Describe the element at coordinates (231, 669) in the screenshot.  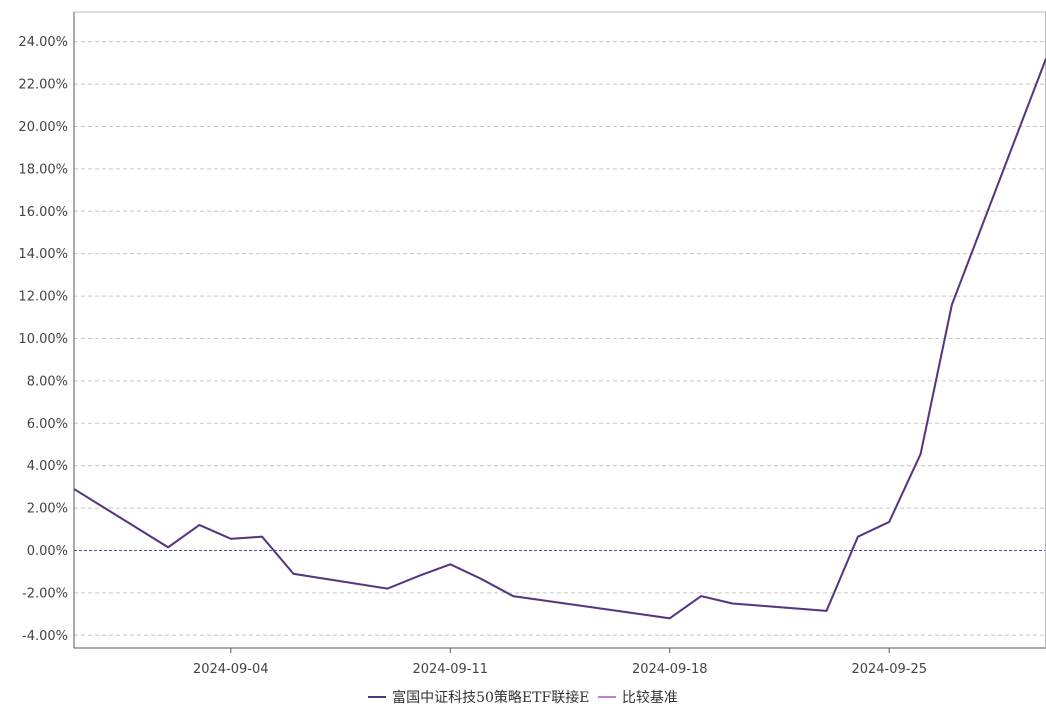
I see `x-tick-label: 2024-09-04` at that location.